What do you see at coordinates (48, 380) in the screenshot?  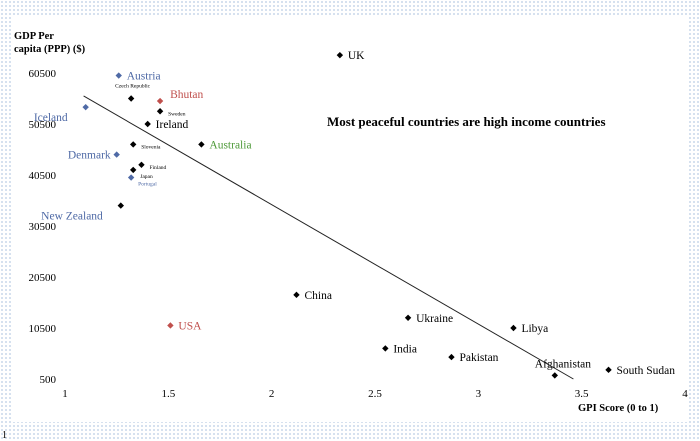 I see `y-tick-label-500: 500` at bounding box center [48, 380].